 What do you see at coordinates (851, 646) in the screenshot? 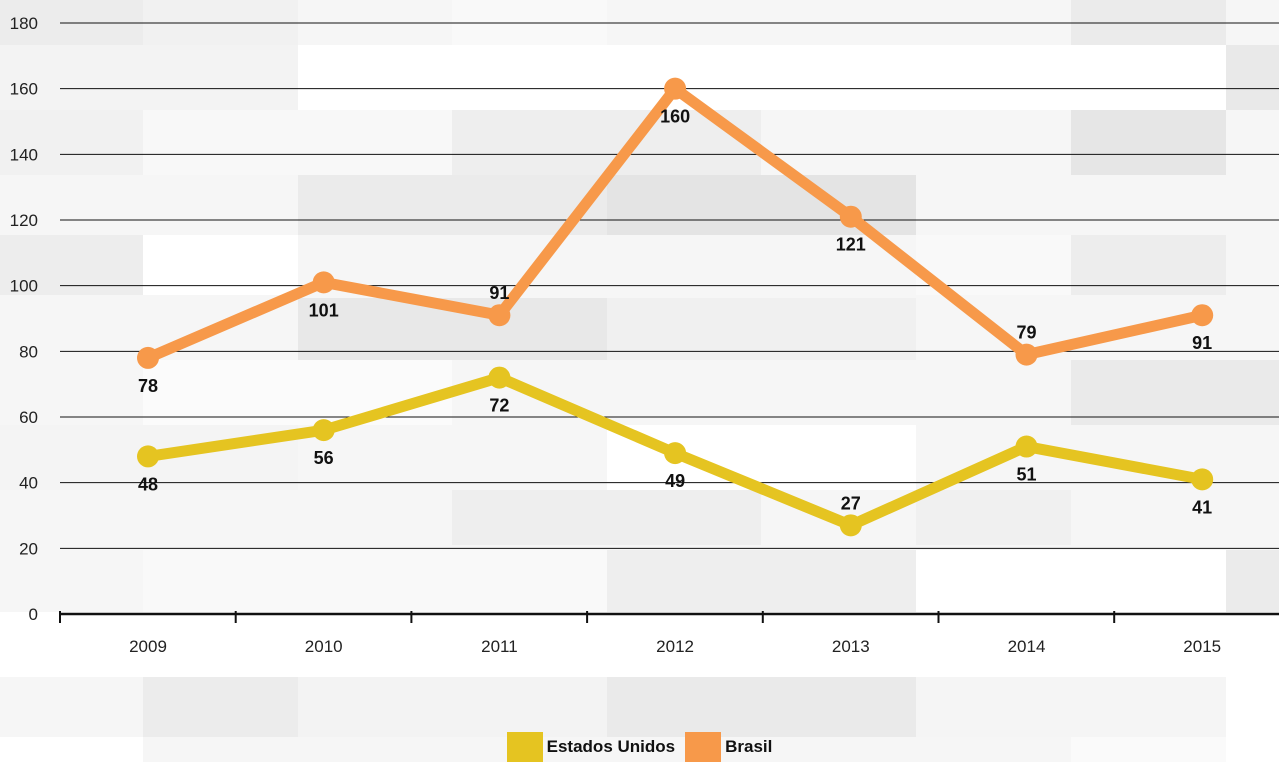
I see `x-tick-label: 2013` at bounding box center [851, 646].